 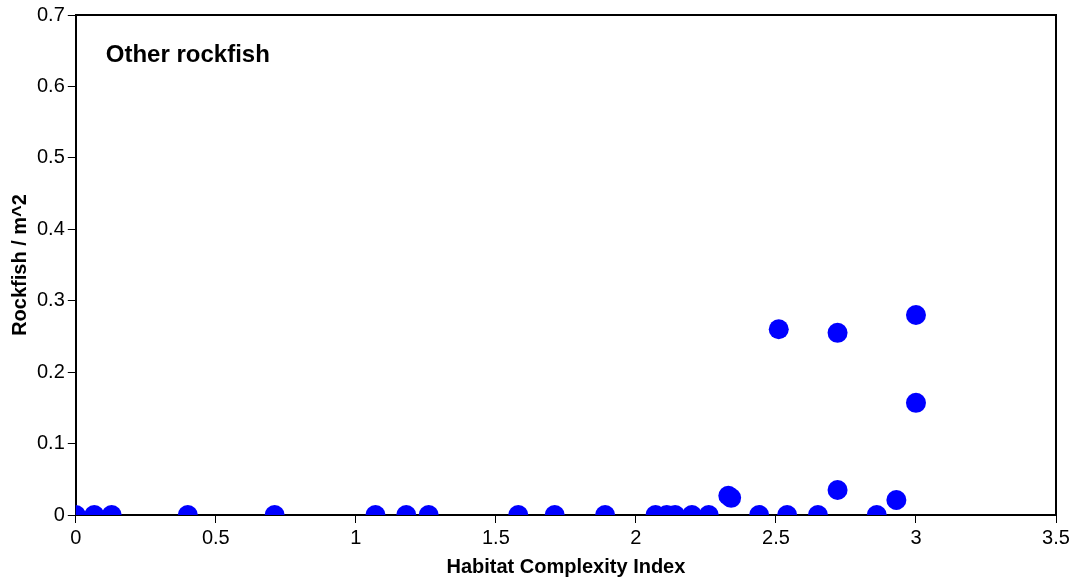 What do you see at coordinates (1056, 536) in the screenshot?
I see `x-tick-label: 3.5` at bounding box center [1056, 536].